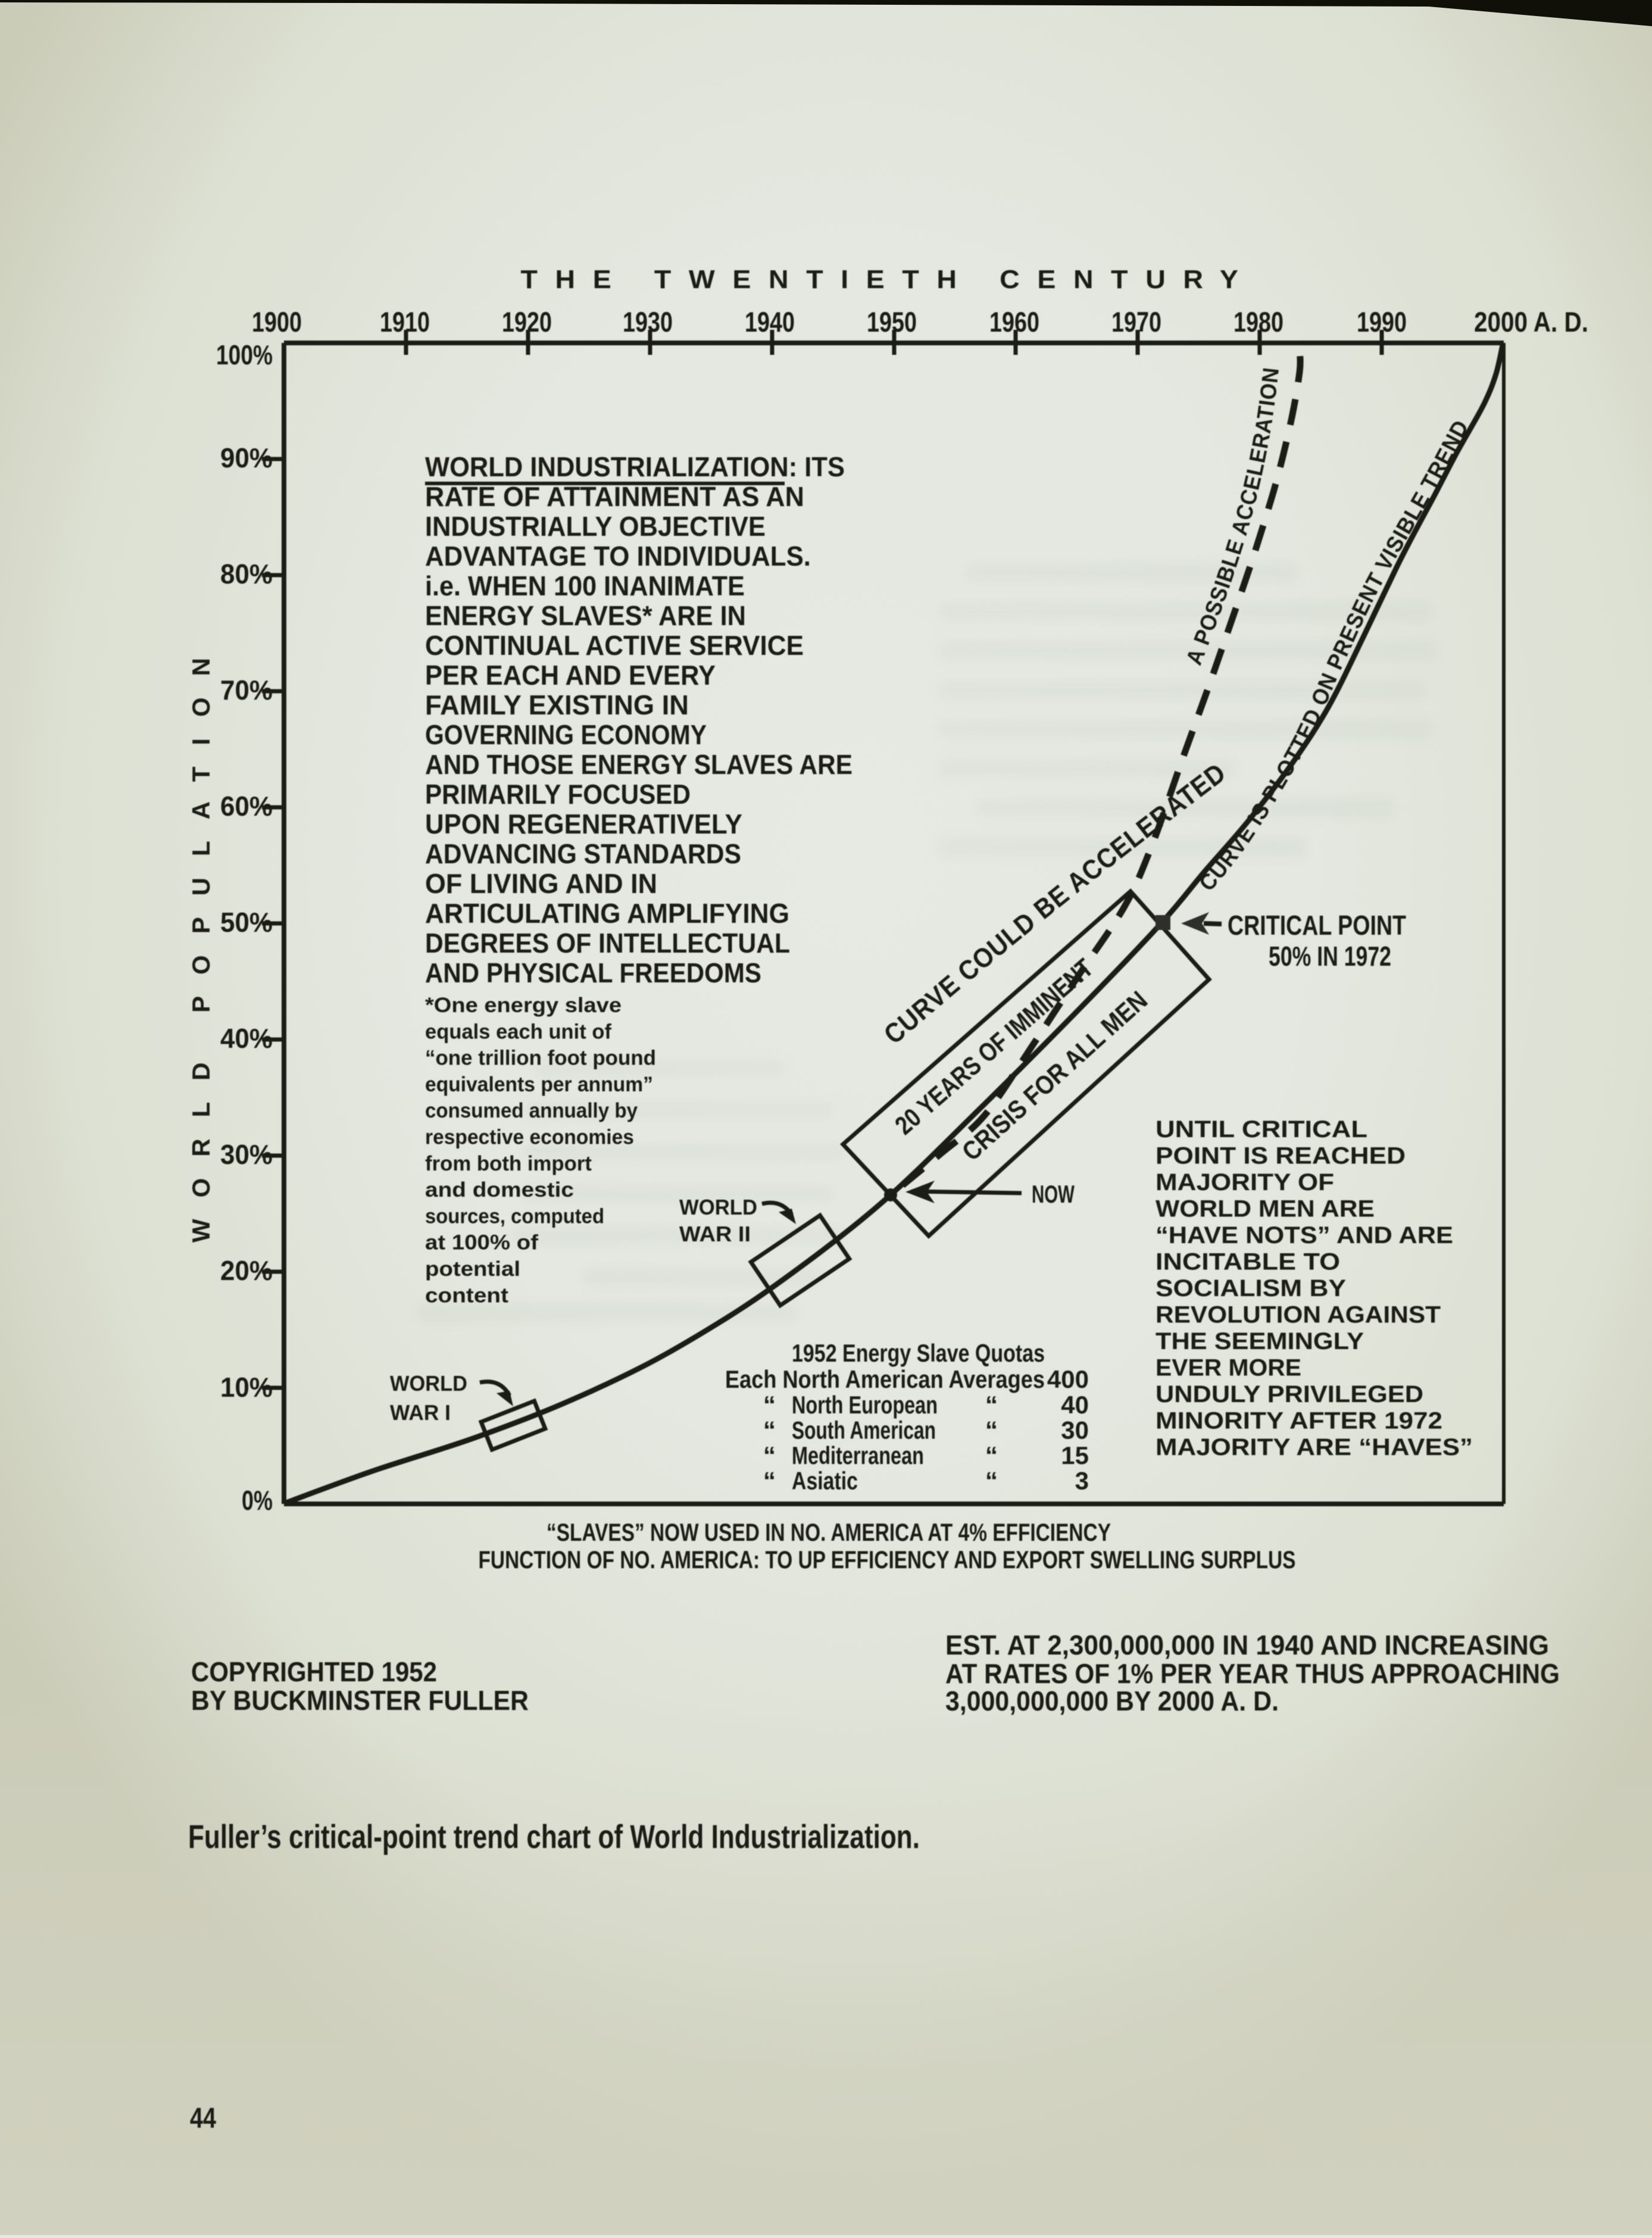 This screenshot has width=1652, height=2238. I want to click on svg-text: i.e. WHEN 100 INANIMATE, so click(585, 585).